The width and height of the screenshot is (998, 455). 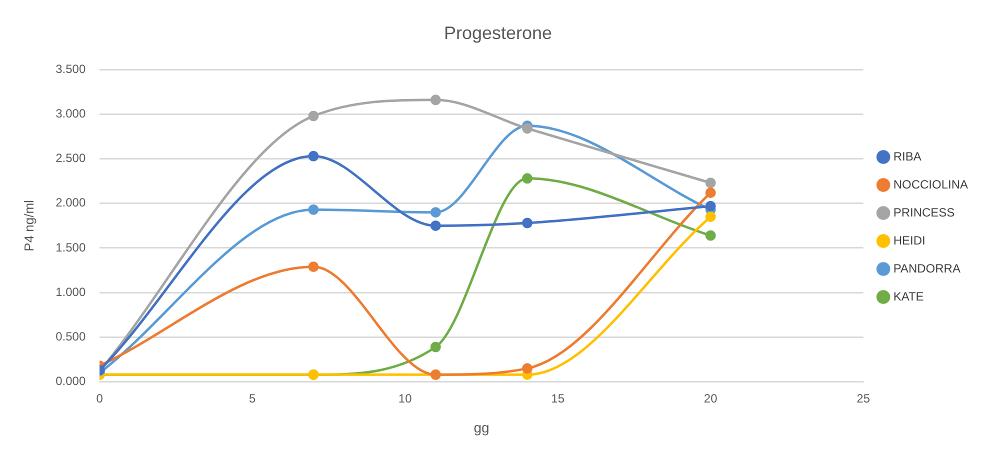 I want to click on x-tick-label: 0, so click(x=100, y=398).